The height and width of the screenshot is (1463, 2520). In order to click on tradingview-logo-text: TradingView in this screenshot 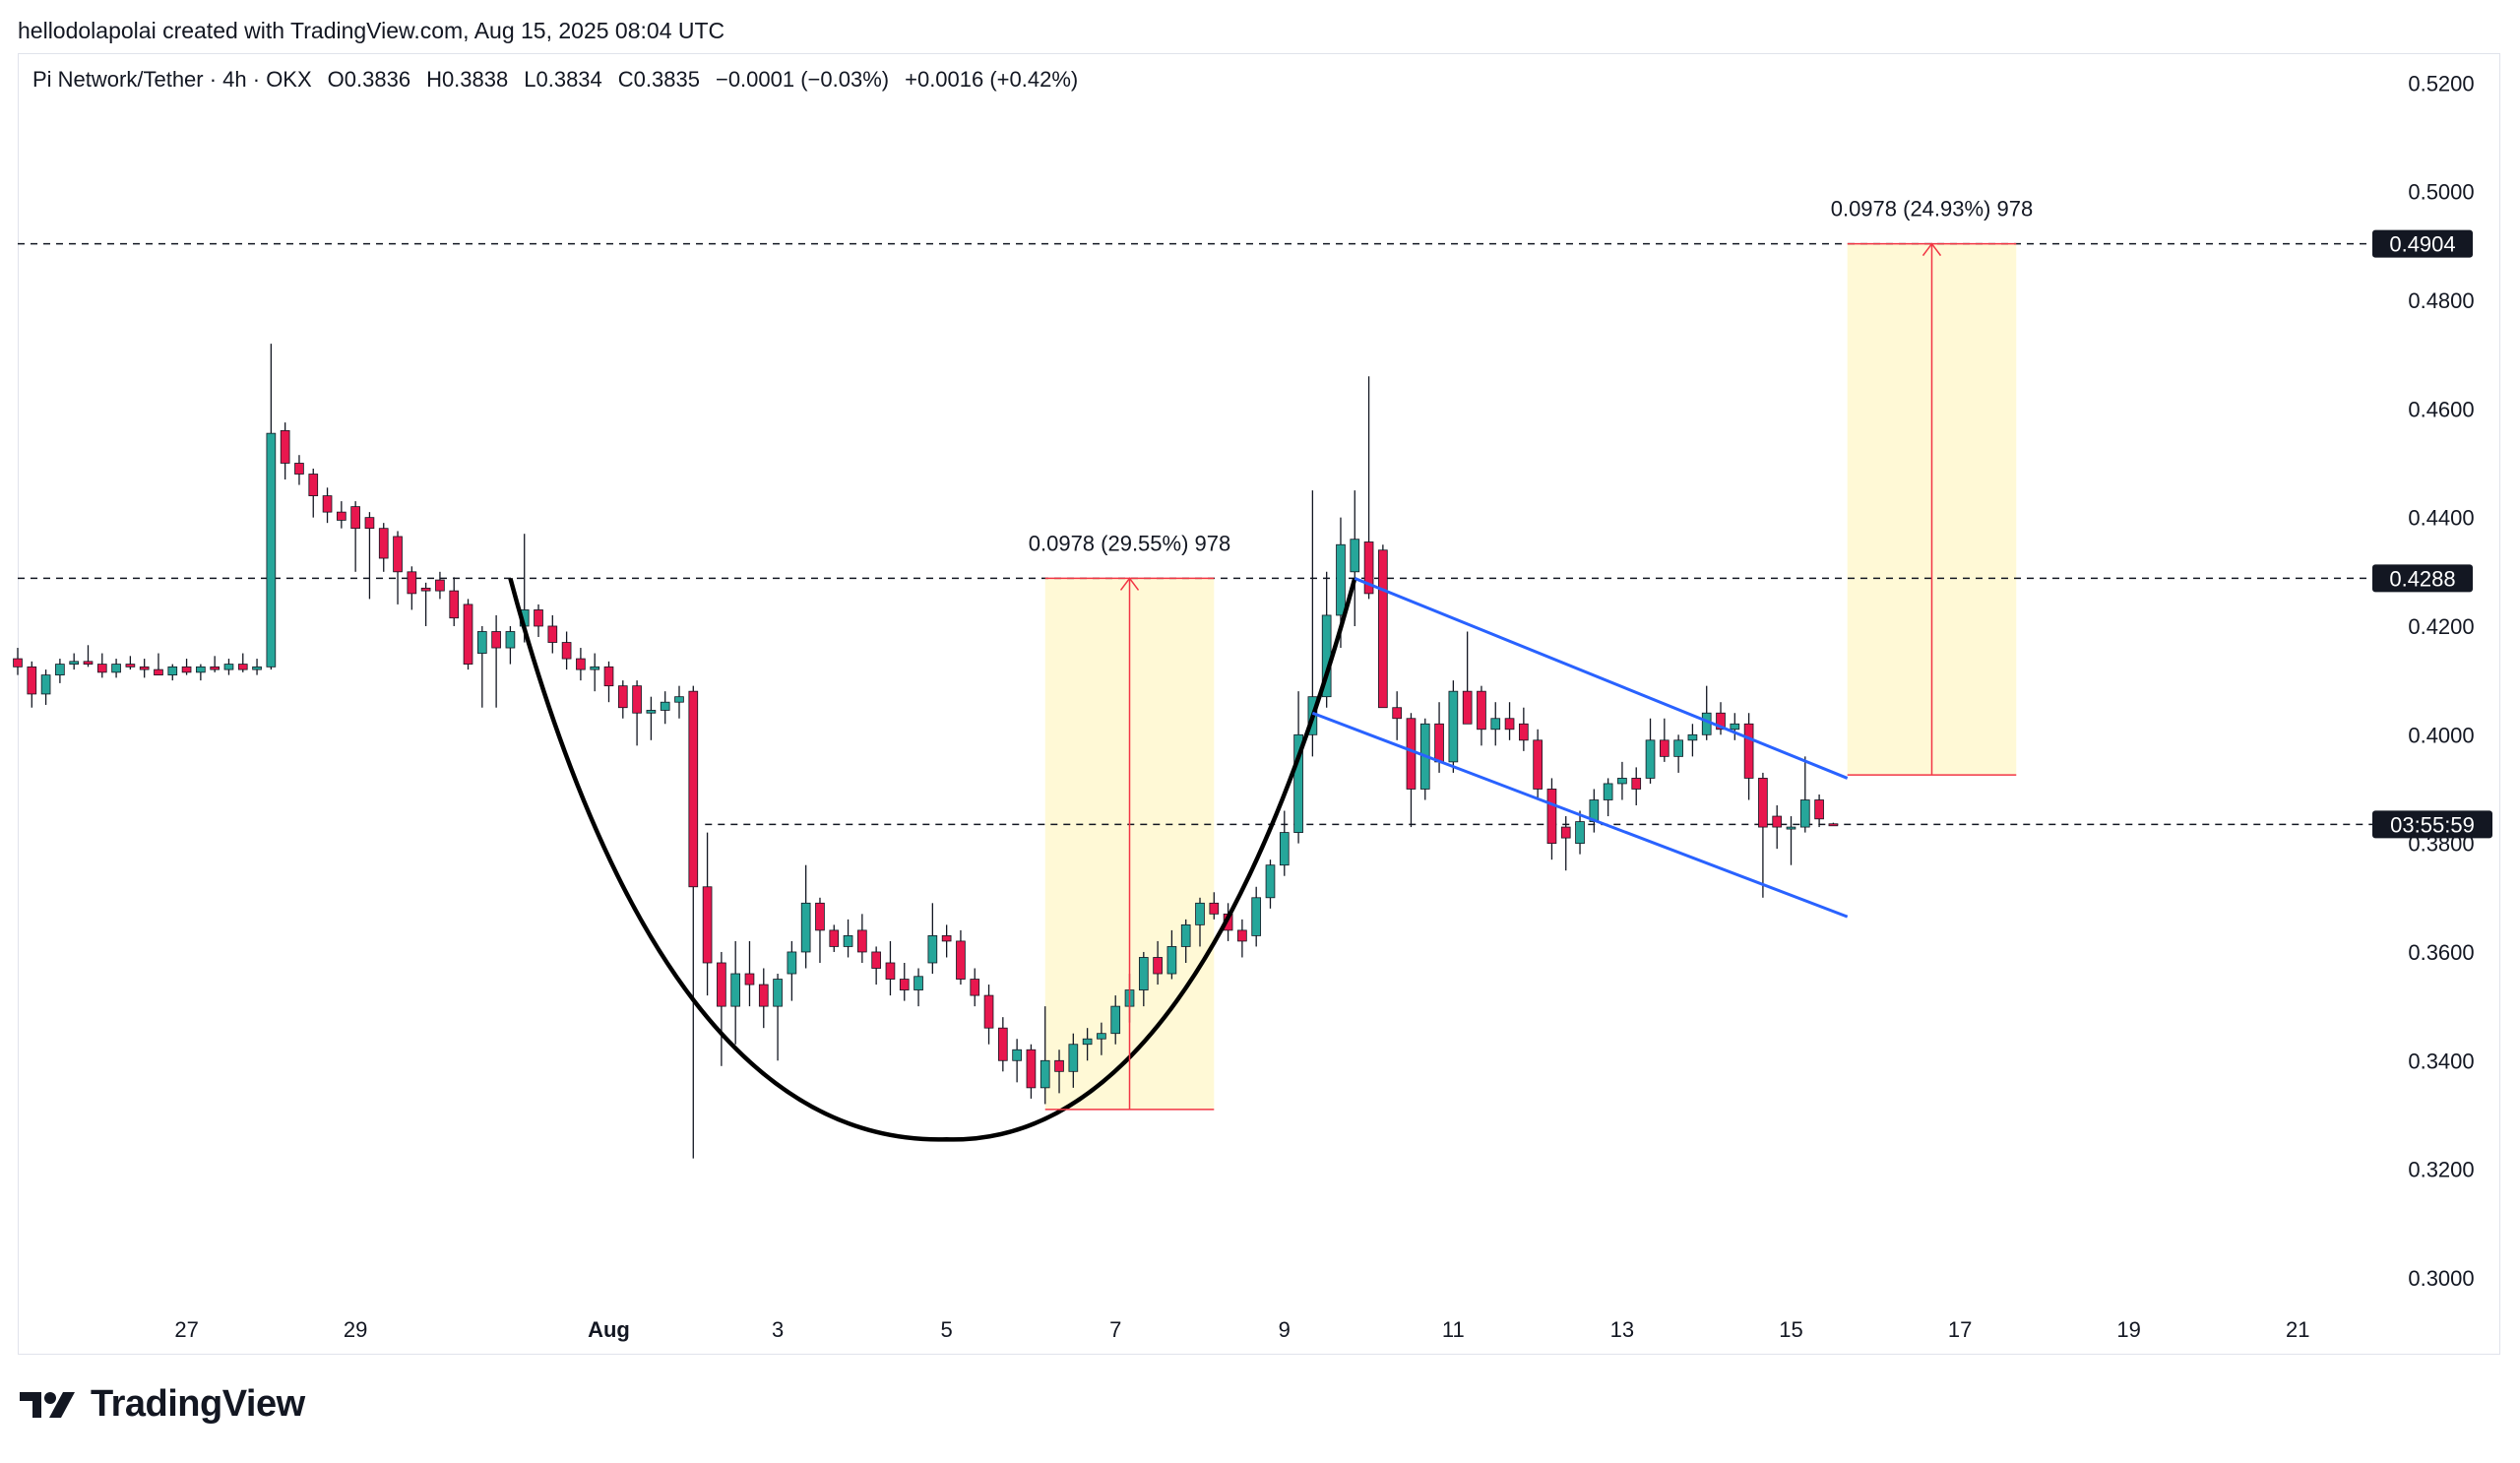, I will do `click(198, 1404)`.